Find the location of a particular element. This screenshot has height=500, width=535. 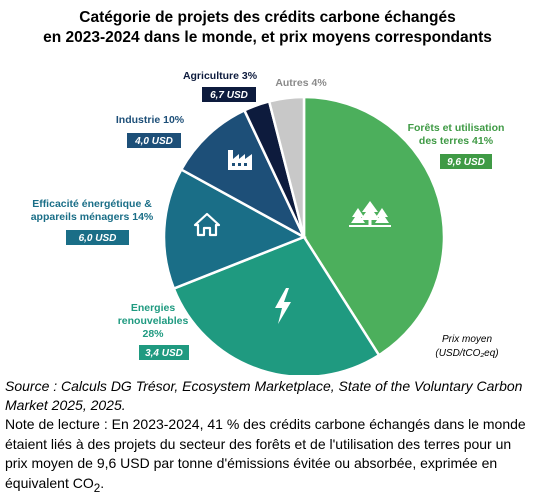

price-note-line-2: (USD/tCO₂eq) is located at coordinates (467, 353).